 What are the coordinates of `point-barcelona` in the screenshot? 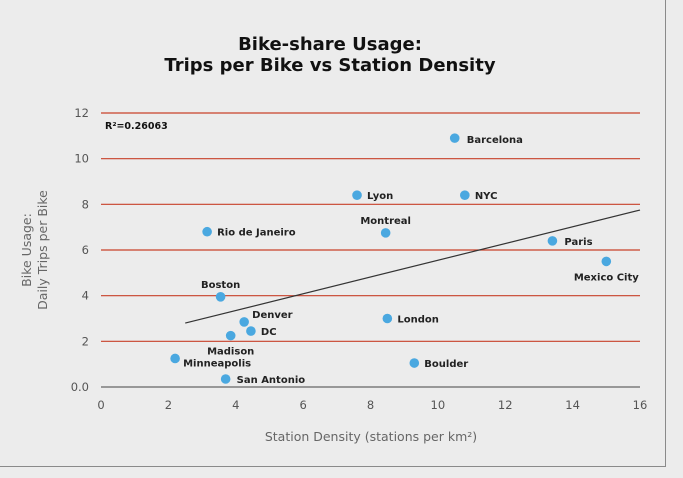 It's located at (454, 138).